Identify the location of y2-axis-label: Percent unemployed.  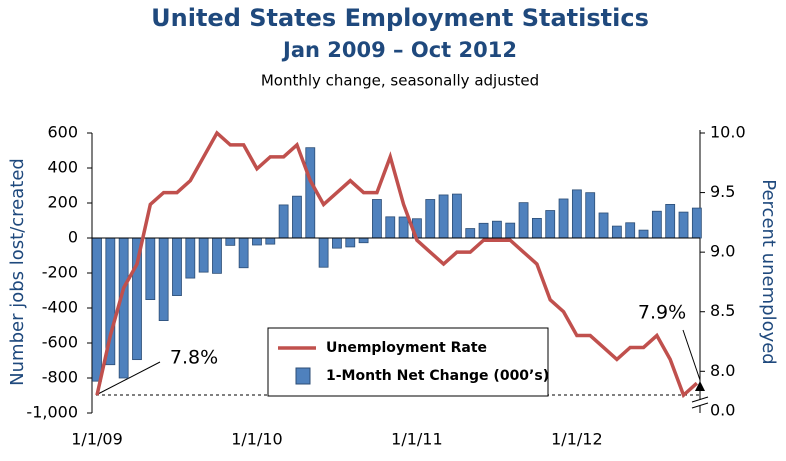
(768, 271).